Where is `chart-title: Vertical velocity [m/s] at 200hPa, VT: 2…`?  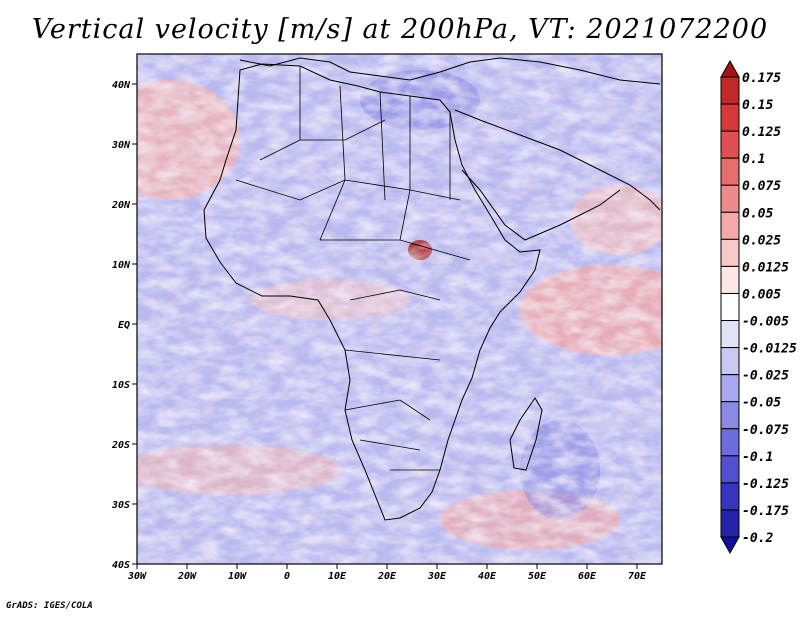
chart-title: Vertical velocity [m/s] at 200hPa, VT: 2… is located at coordinates (400, 29).